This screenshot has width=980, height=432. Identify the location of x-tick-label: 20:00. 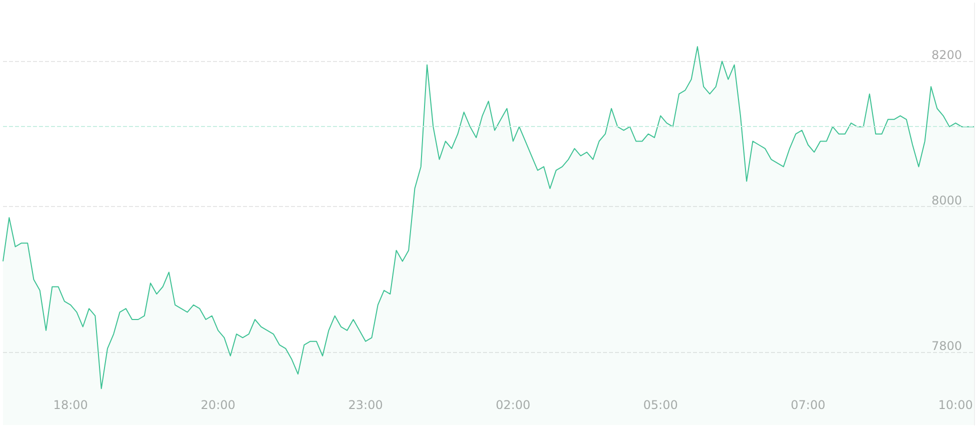
(218, 405).